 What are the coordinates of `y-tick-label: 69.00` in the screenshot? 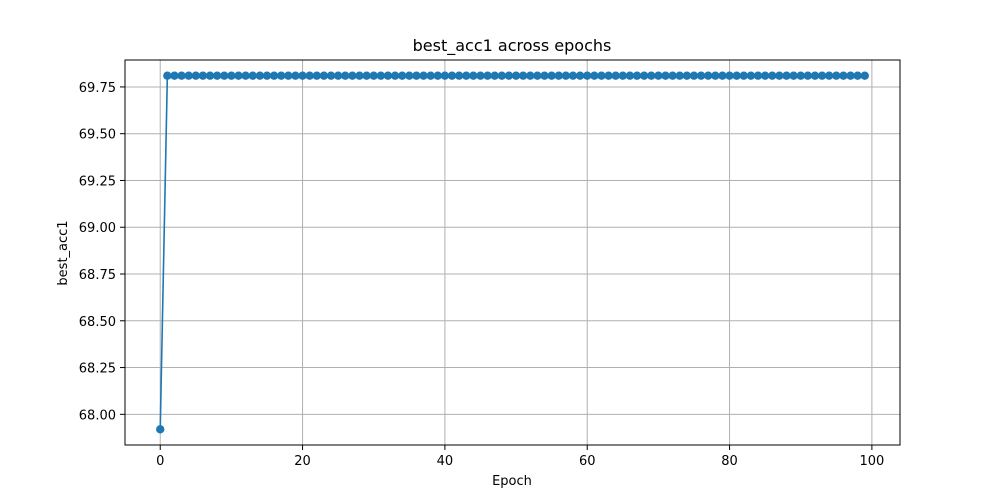 It's located at (97, 228).